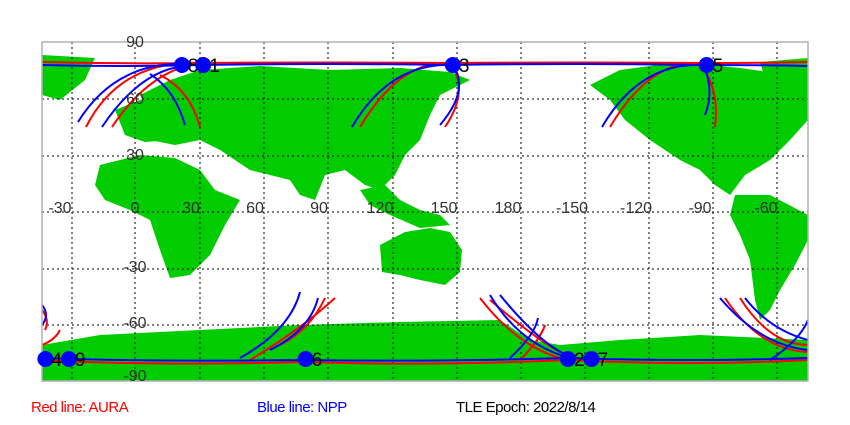 The image size is (850, 425). Describe the element at coordinates (59, 208) in the screenshot. I see `lon-tick: -30` at that location.